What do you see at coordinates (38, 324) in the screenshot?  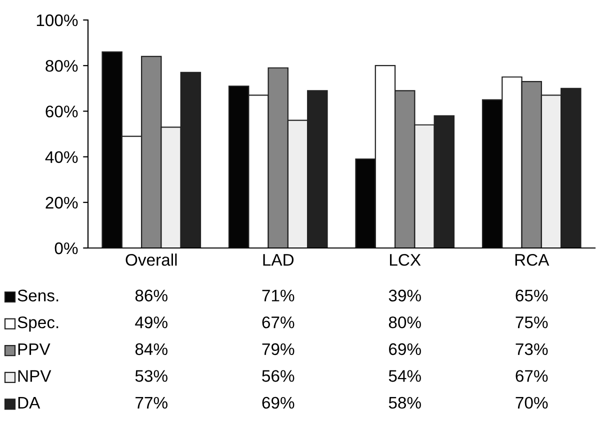 I see `legend-label: Spec.` at bounding box center [38, 324].